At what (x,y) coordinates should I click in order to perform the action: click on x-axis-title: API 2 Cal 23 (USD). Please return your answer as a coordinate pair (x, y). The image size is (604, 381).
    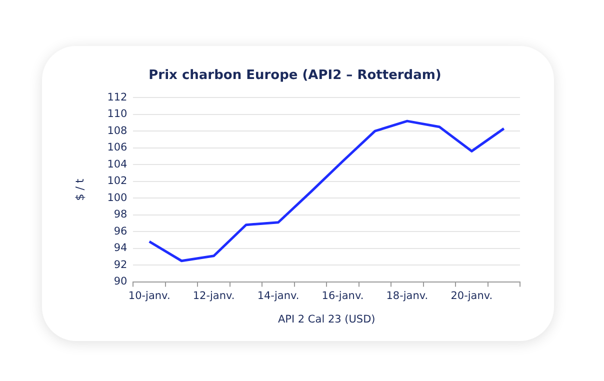
    Looking at the image, I should click on (327, 319).